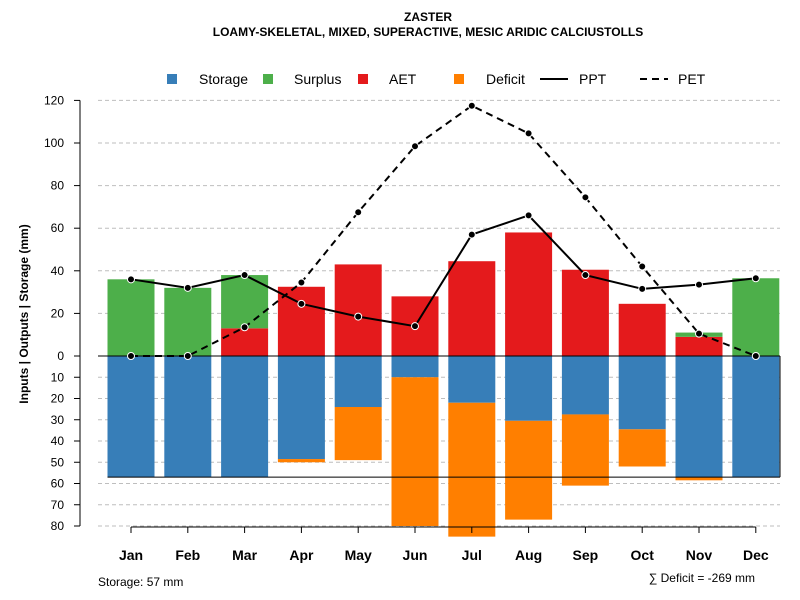 The image size is (800, 600). What do you see at coordinates (586, 555) in the screenshot?
I see `month-label: Sep` at bounding box center [586, 555].